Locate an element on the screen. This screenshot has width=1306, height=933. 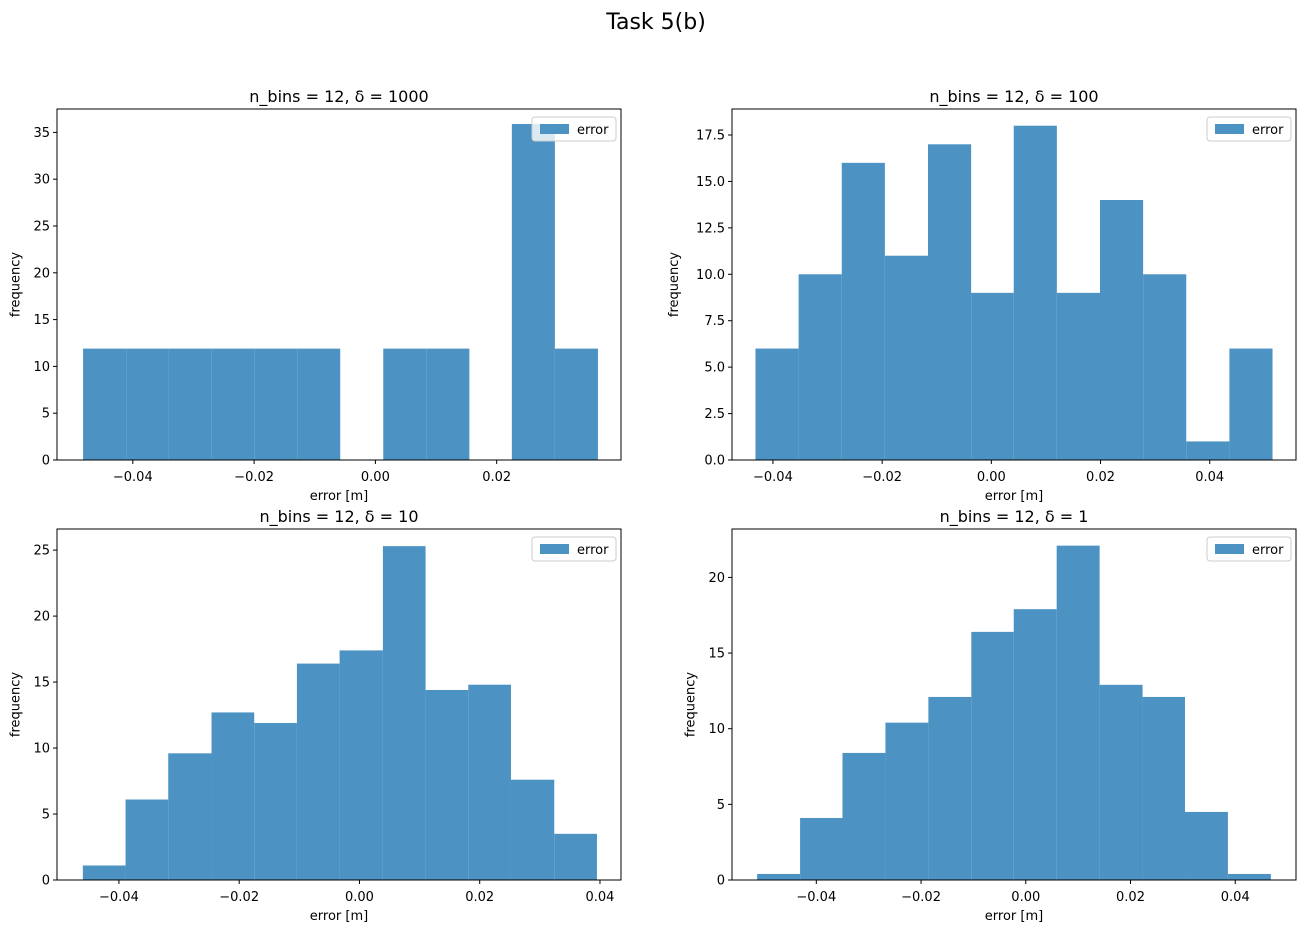
y-tick-label: 30 is located at coordinates (41, 180).